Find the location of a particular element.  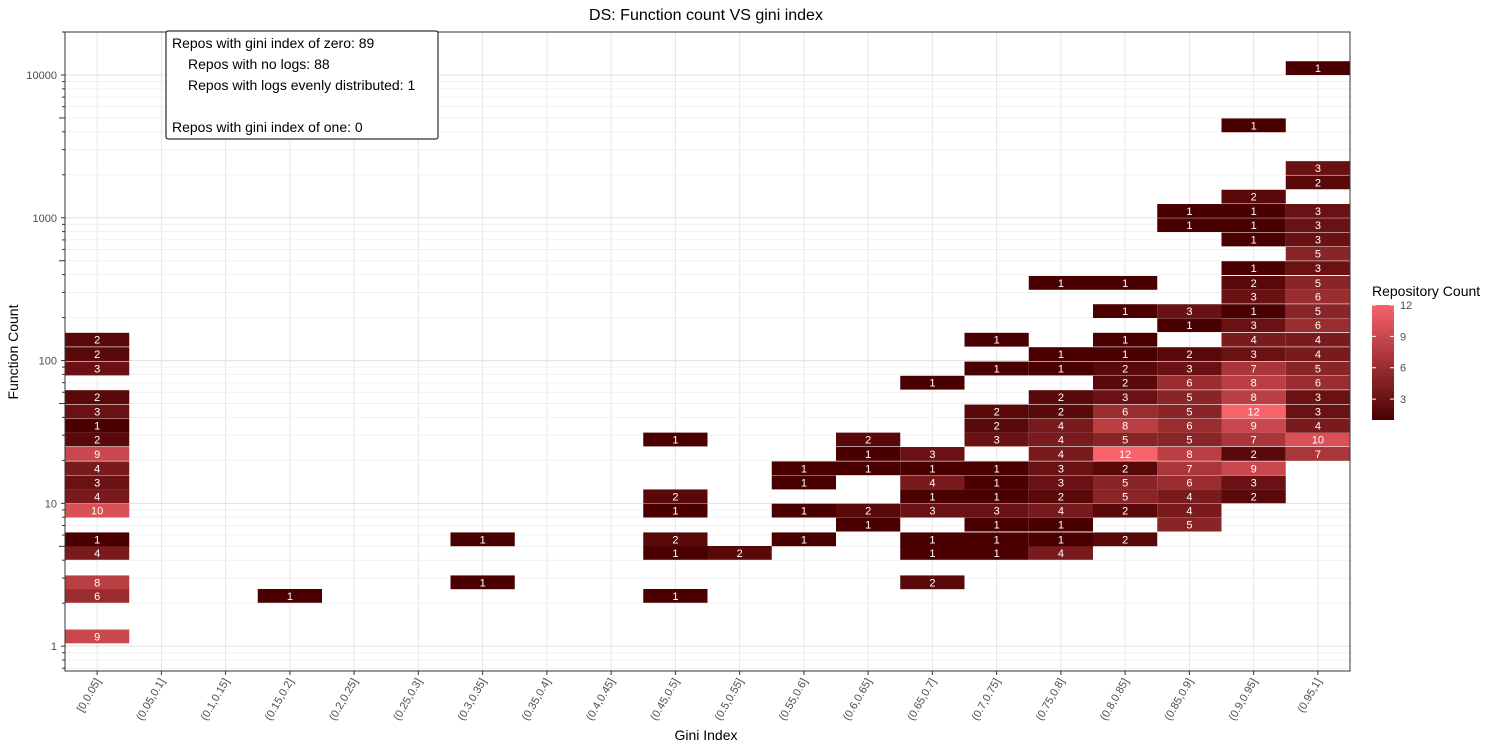

cell-count-label: 9 is located at coordinates (97, 455).